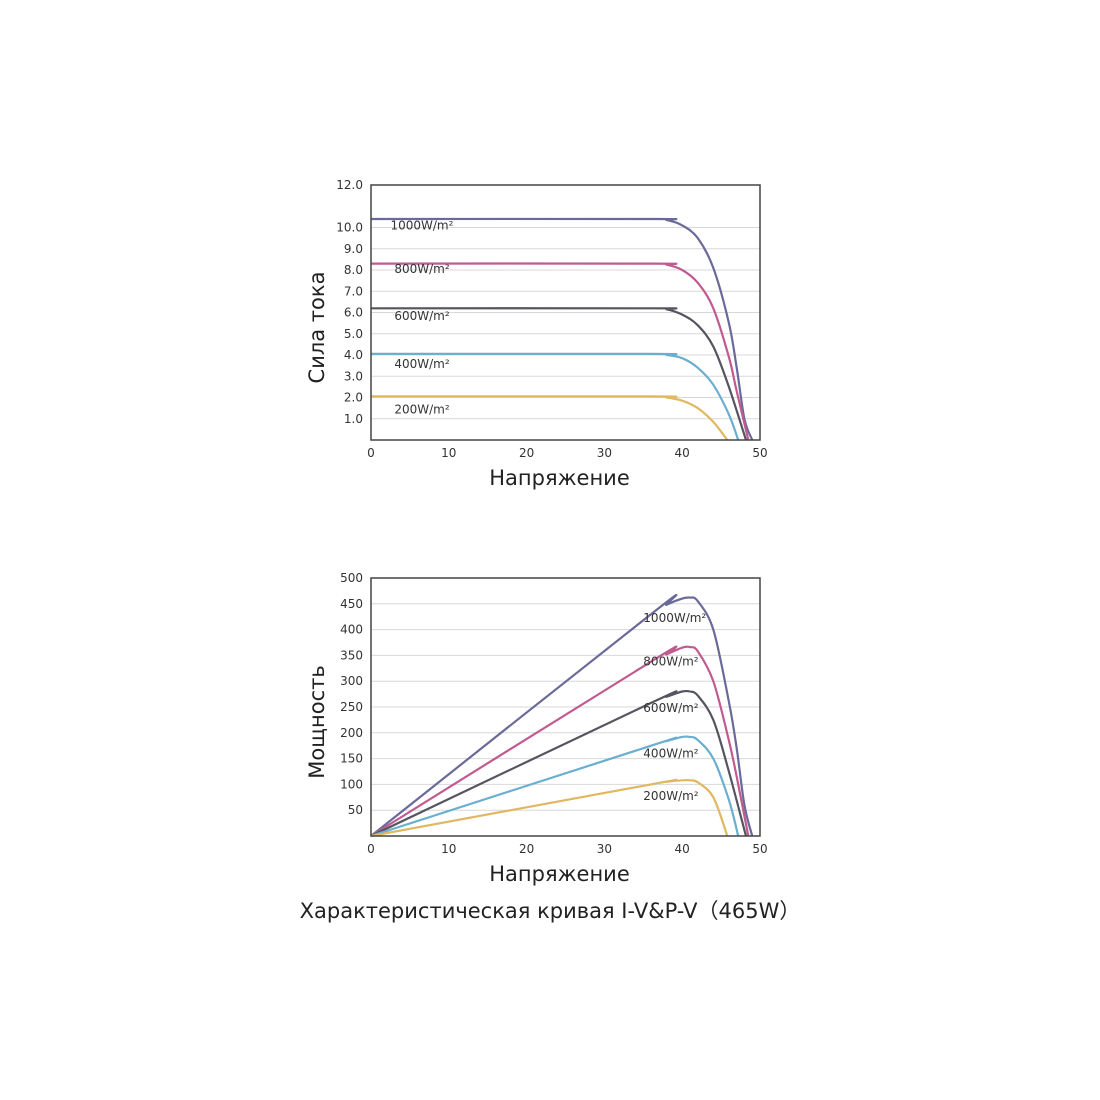 The width and height of the screenshot is (1100, 1100). I want to click on y-tick-label: 300, so click(351, 681).